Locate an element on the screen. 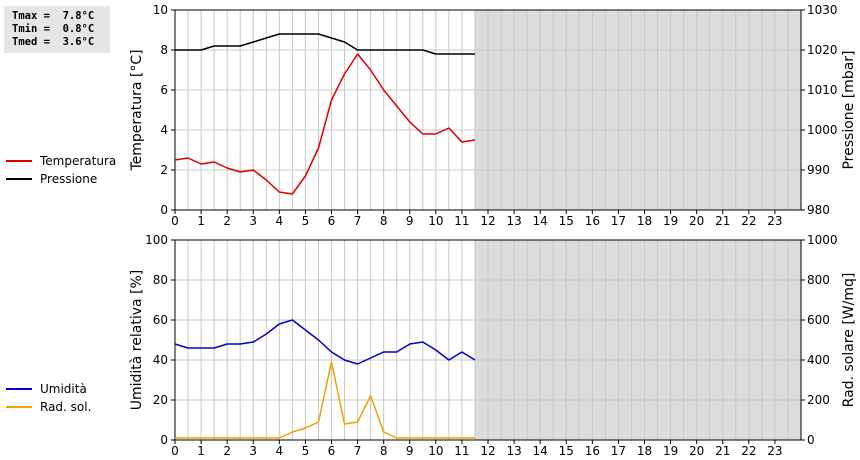  panel2-xtick-label: 21 is located at coordinates (722, 451).